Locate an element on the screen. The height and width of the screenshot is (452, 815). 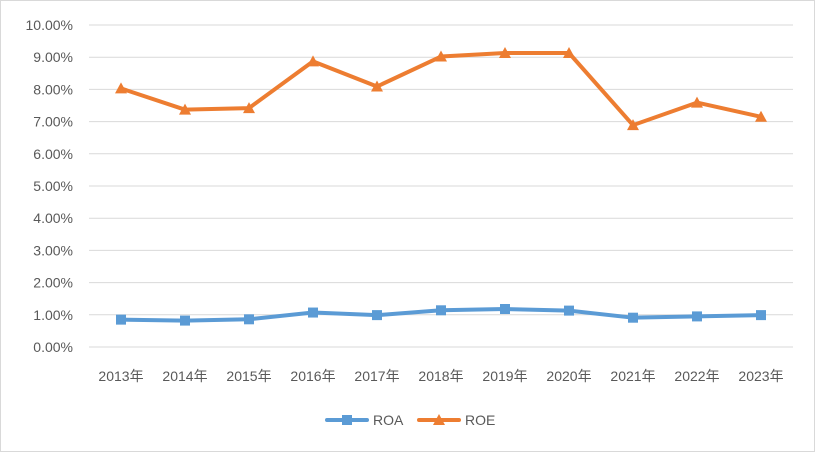
x-tick-label: 2014年 is located at coordinates (184, 376).